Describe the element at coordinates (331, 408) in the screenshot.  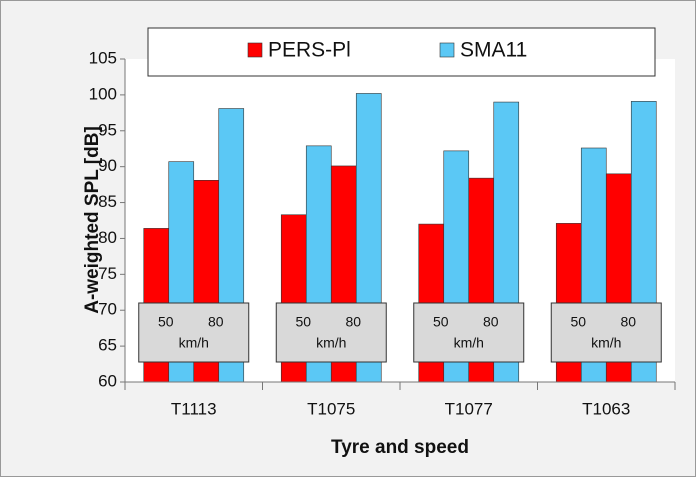
I see `x-tick-label: T1075` at that location.